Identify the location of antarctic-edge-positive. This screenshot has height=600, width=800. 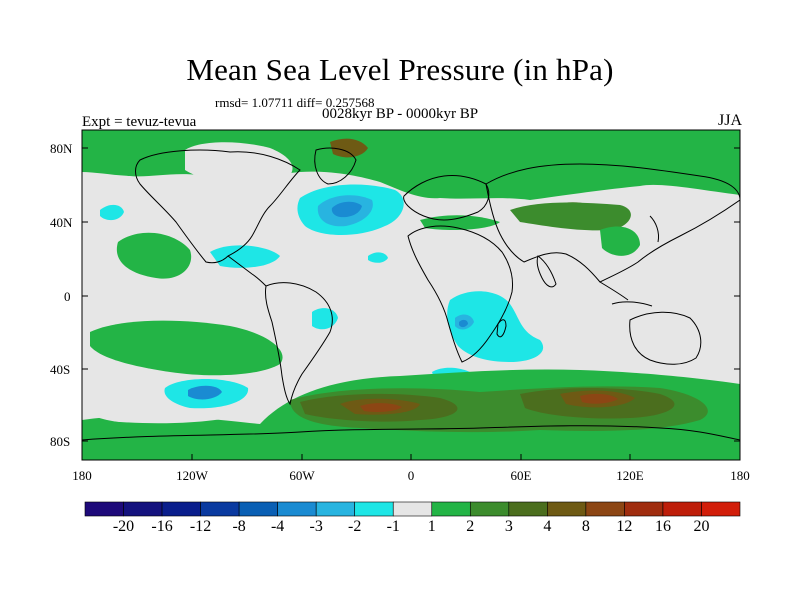
(201, 446).